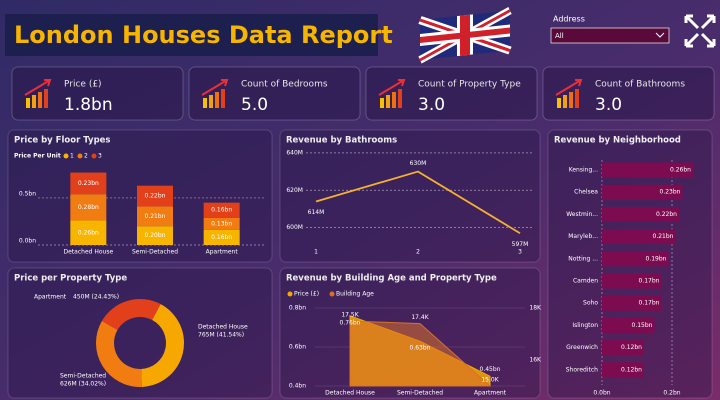 This screenshot has height=400, width=720. Describe the element at coordinates (520, 252) in the screenshot. I see `x-tick-label: 3` at that location.